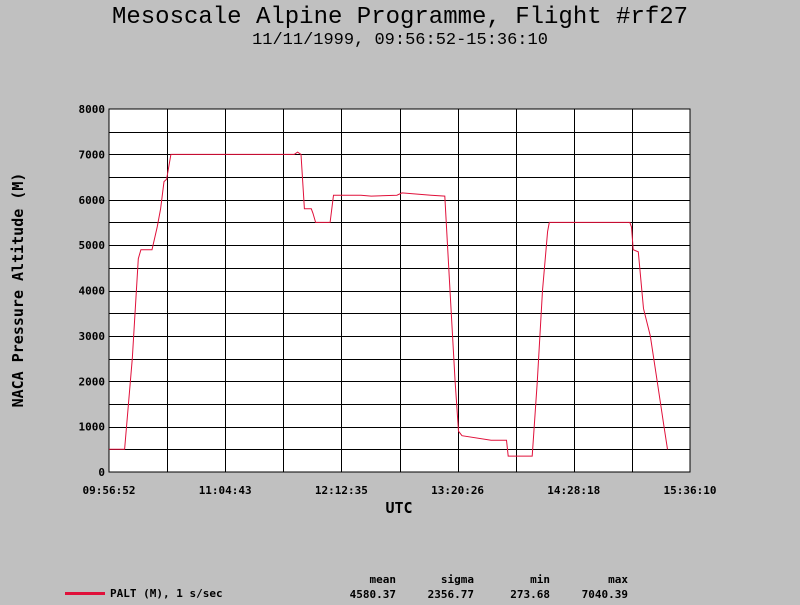  I want to click on stat-header-max: max, so click(618, 579).